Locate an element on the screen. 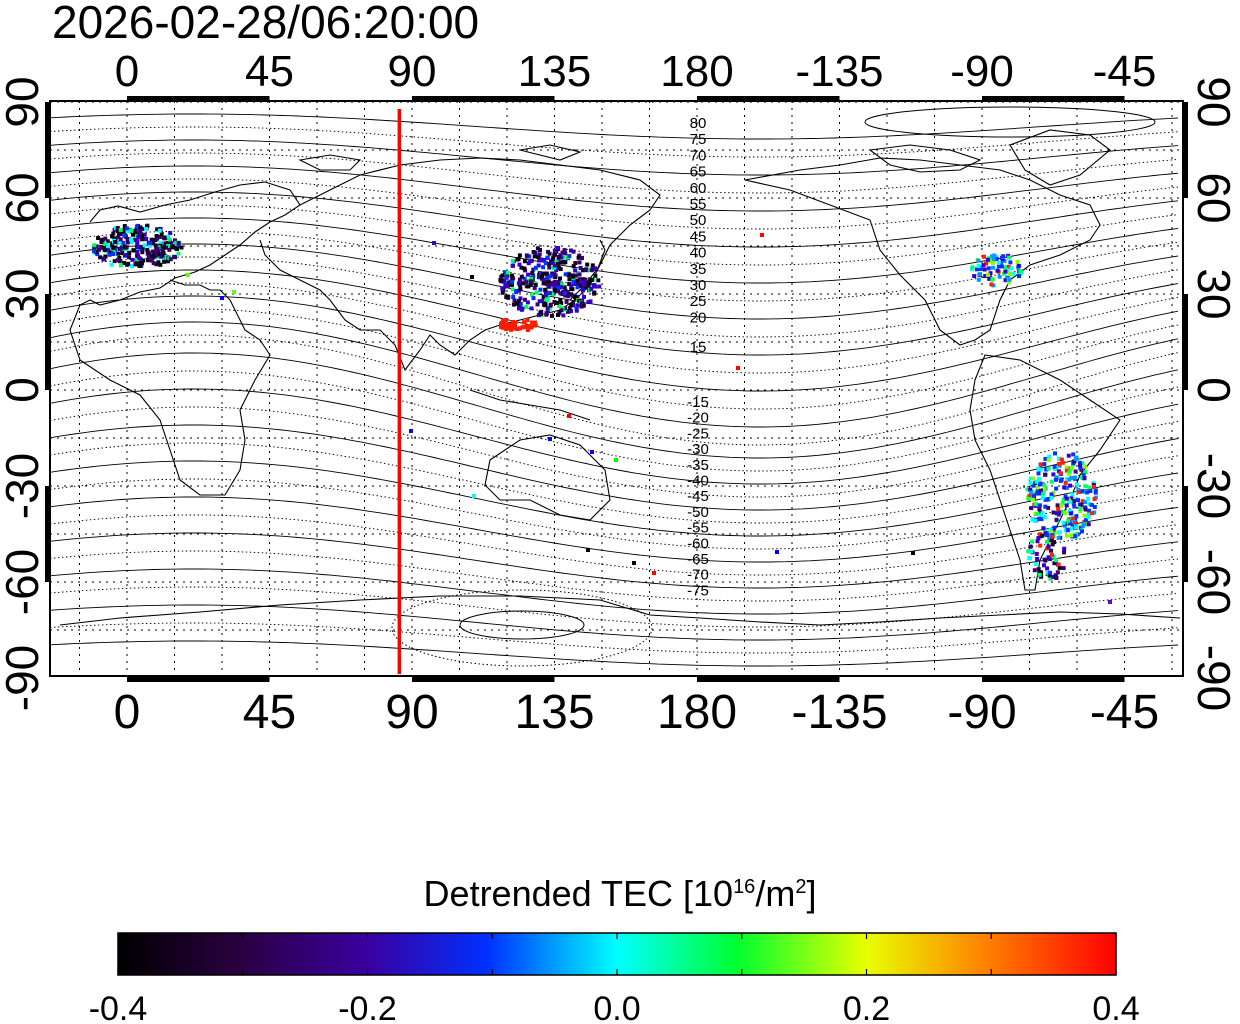 This screenshot has width=1240, height=1024. longitude-tick-label: 90 is located at coordinates (411, 712).